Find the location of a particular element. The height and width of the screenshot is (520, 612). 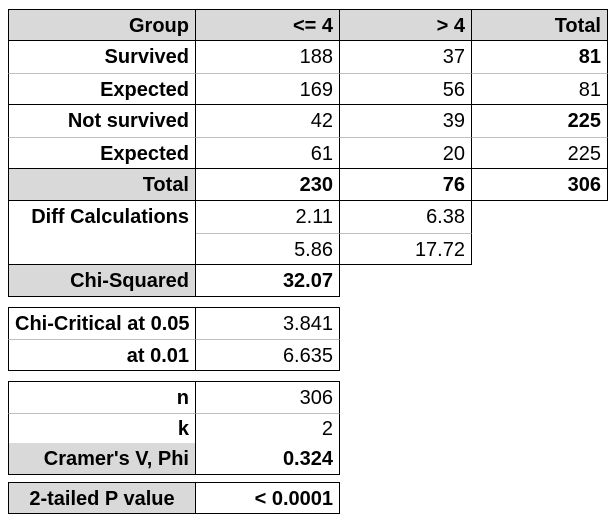

cramers-v-value: 0.324 is located at coordinates (268, 459).